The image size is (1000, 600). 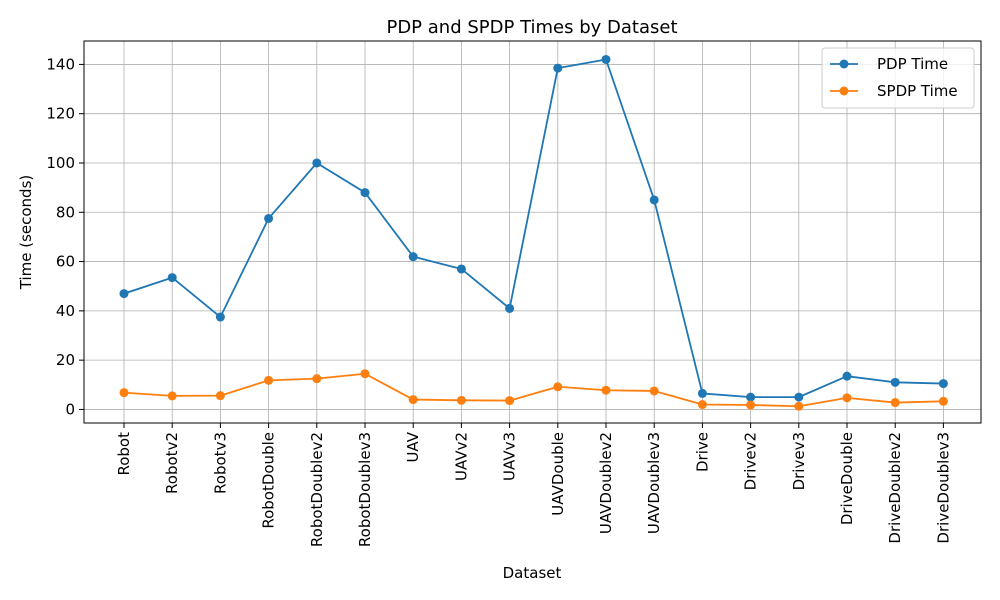 What do you see at coordinates (70, 409) in the screenshot?
I see `y-tick-label: 0` at bounding box center [70, 409].